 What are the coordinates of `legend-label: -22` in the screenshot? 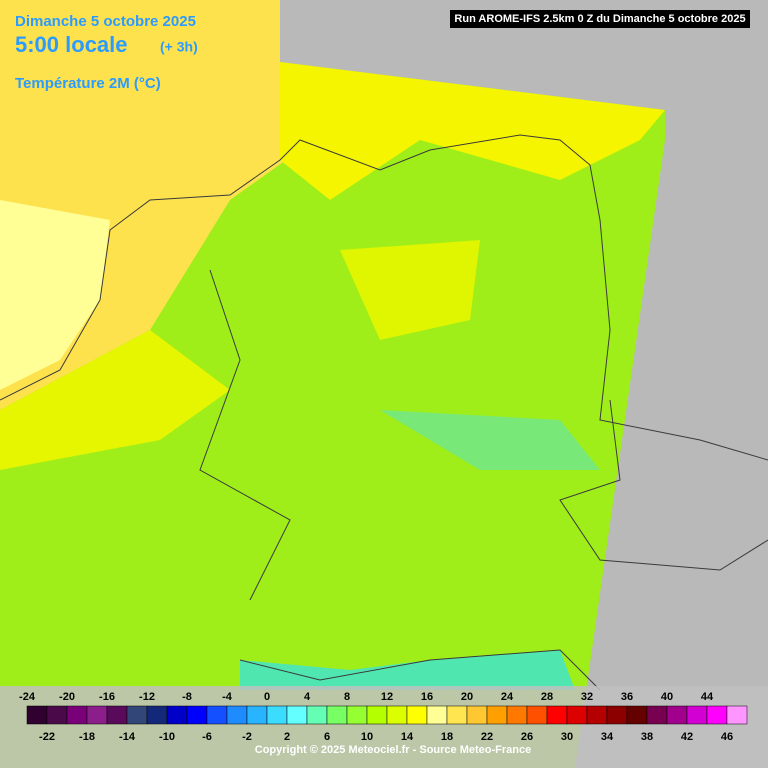 It's located at (47, 737).